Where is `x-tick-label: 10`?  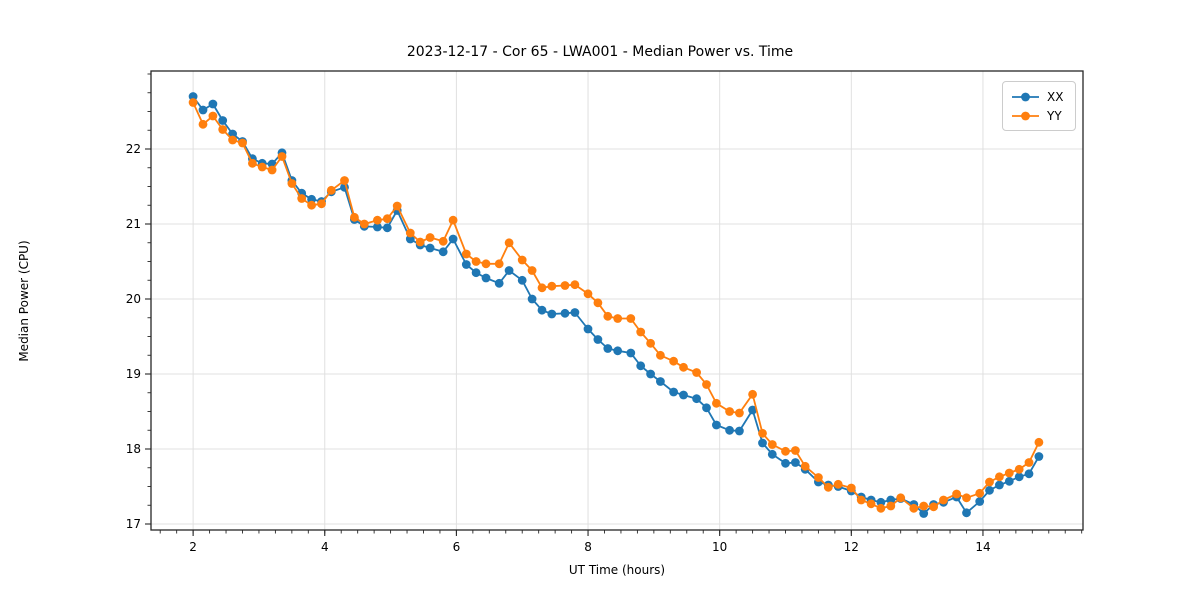
x-tick-label: 10 is located at coordinates (719, 547).